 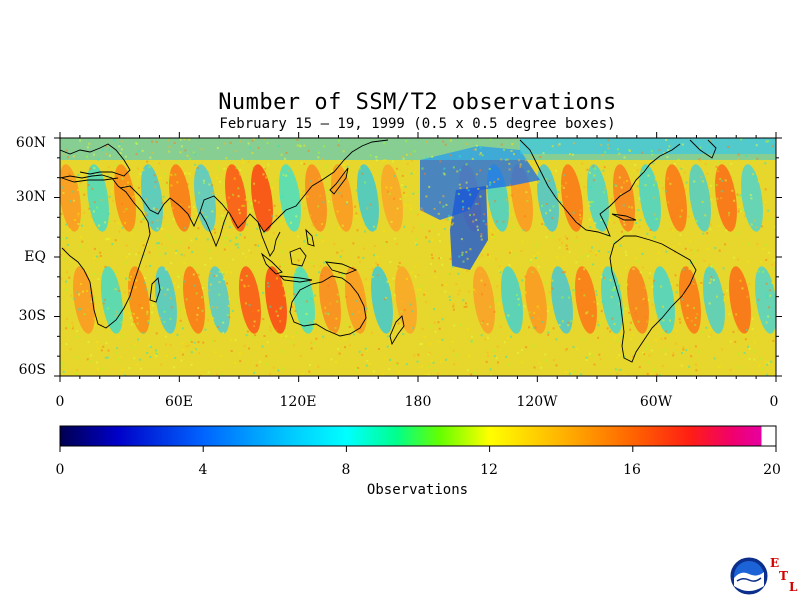 What do you see at coordinates (418, 436) in the screenshot?
I see `colorbar` at bounding box center [418, 436].